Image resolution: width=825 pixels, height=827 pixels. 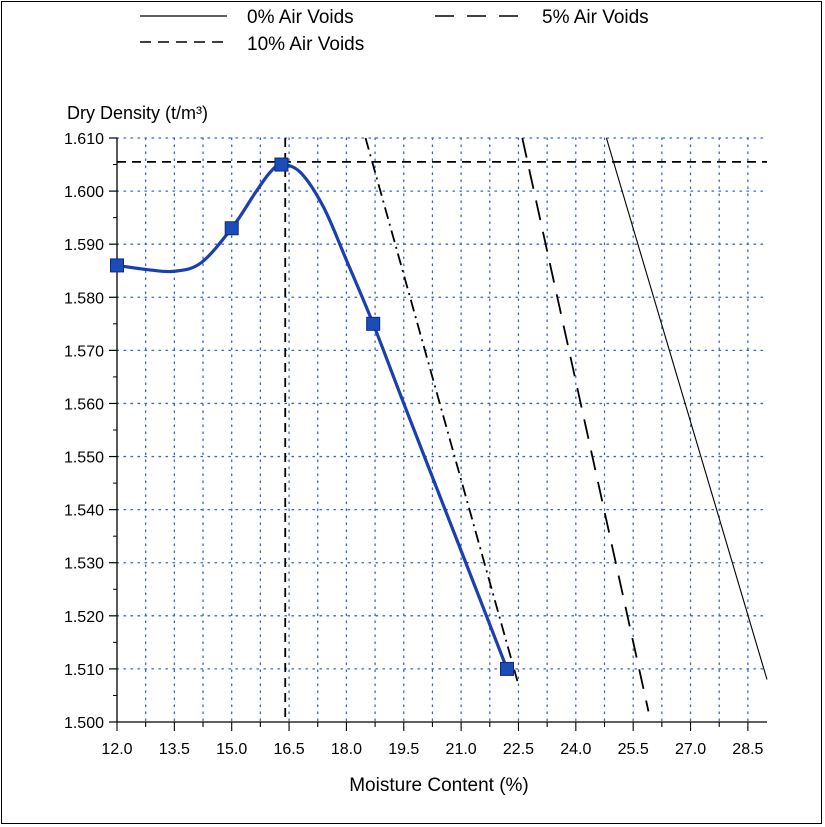 I want to click on y-tick-label: 1.540, so click(x=84, y=511).